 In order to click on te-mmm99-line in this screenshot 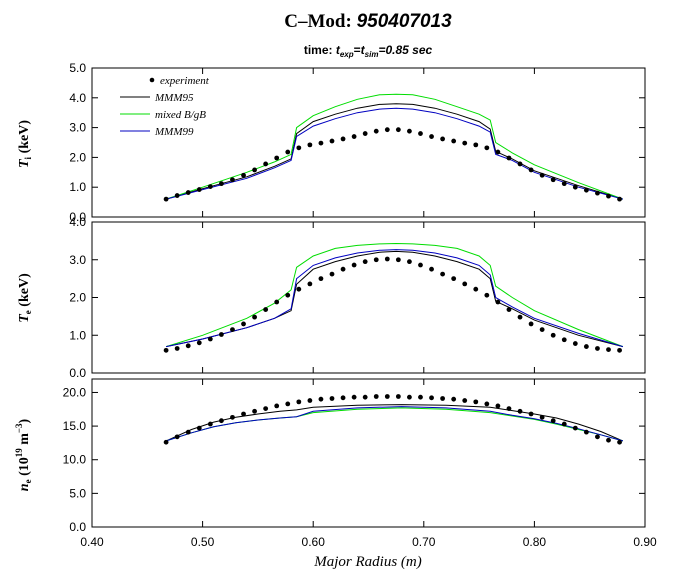, I will do `click(394, 298)`.